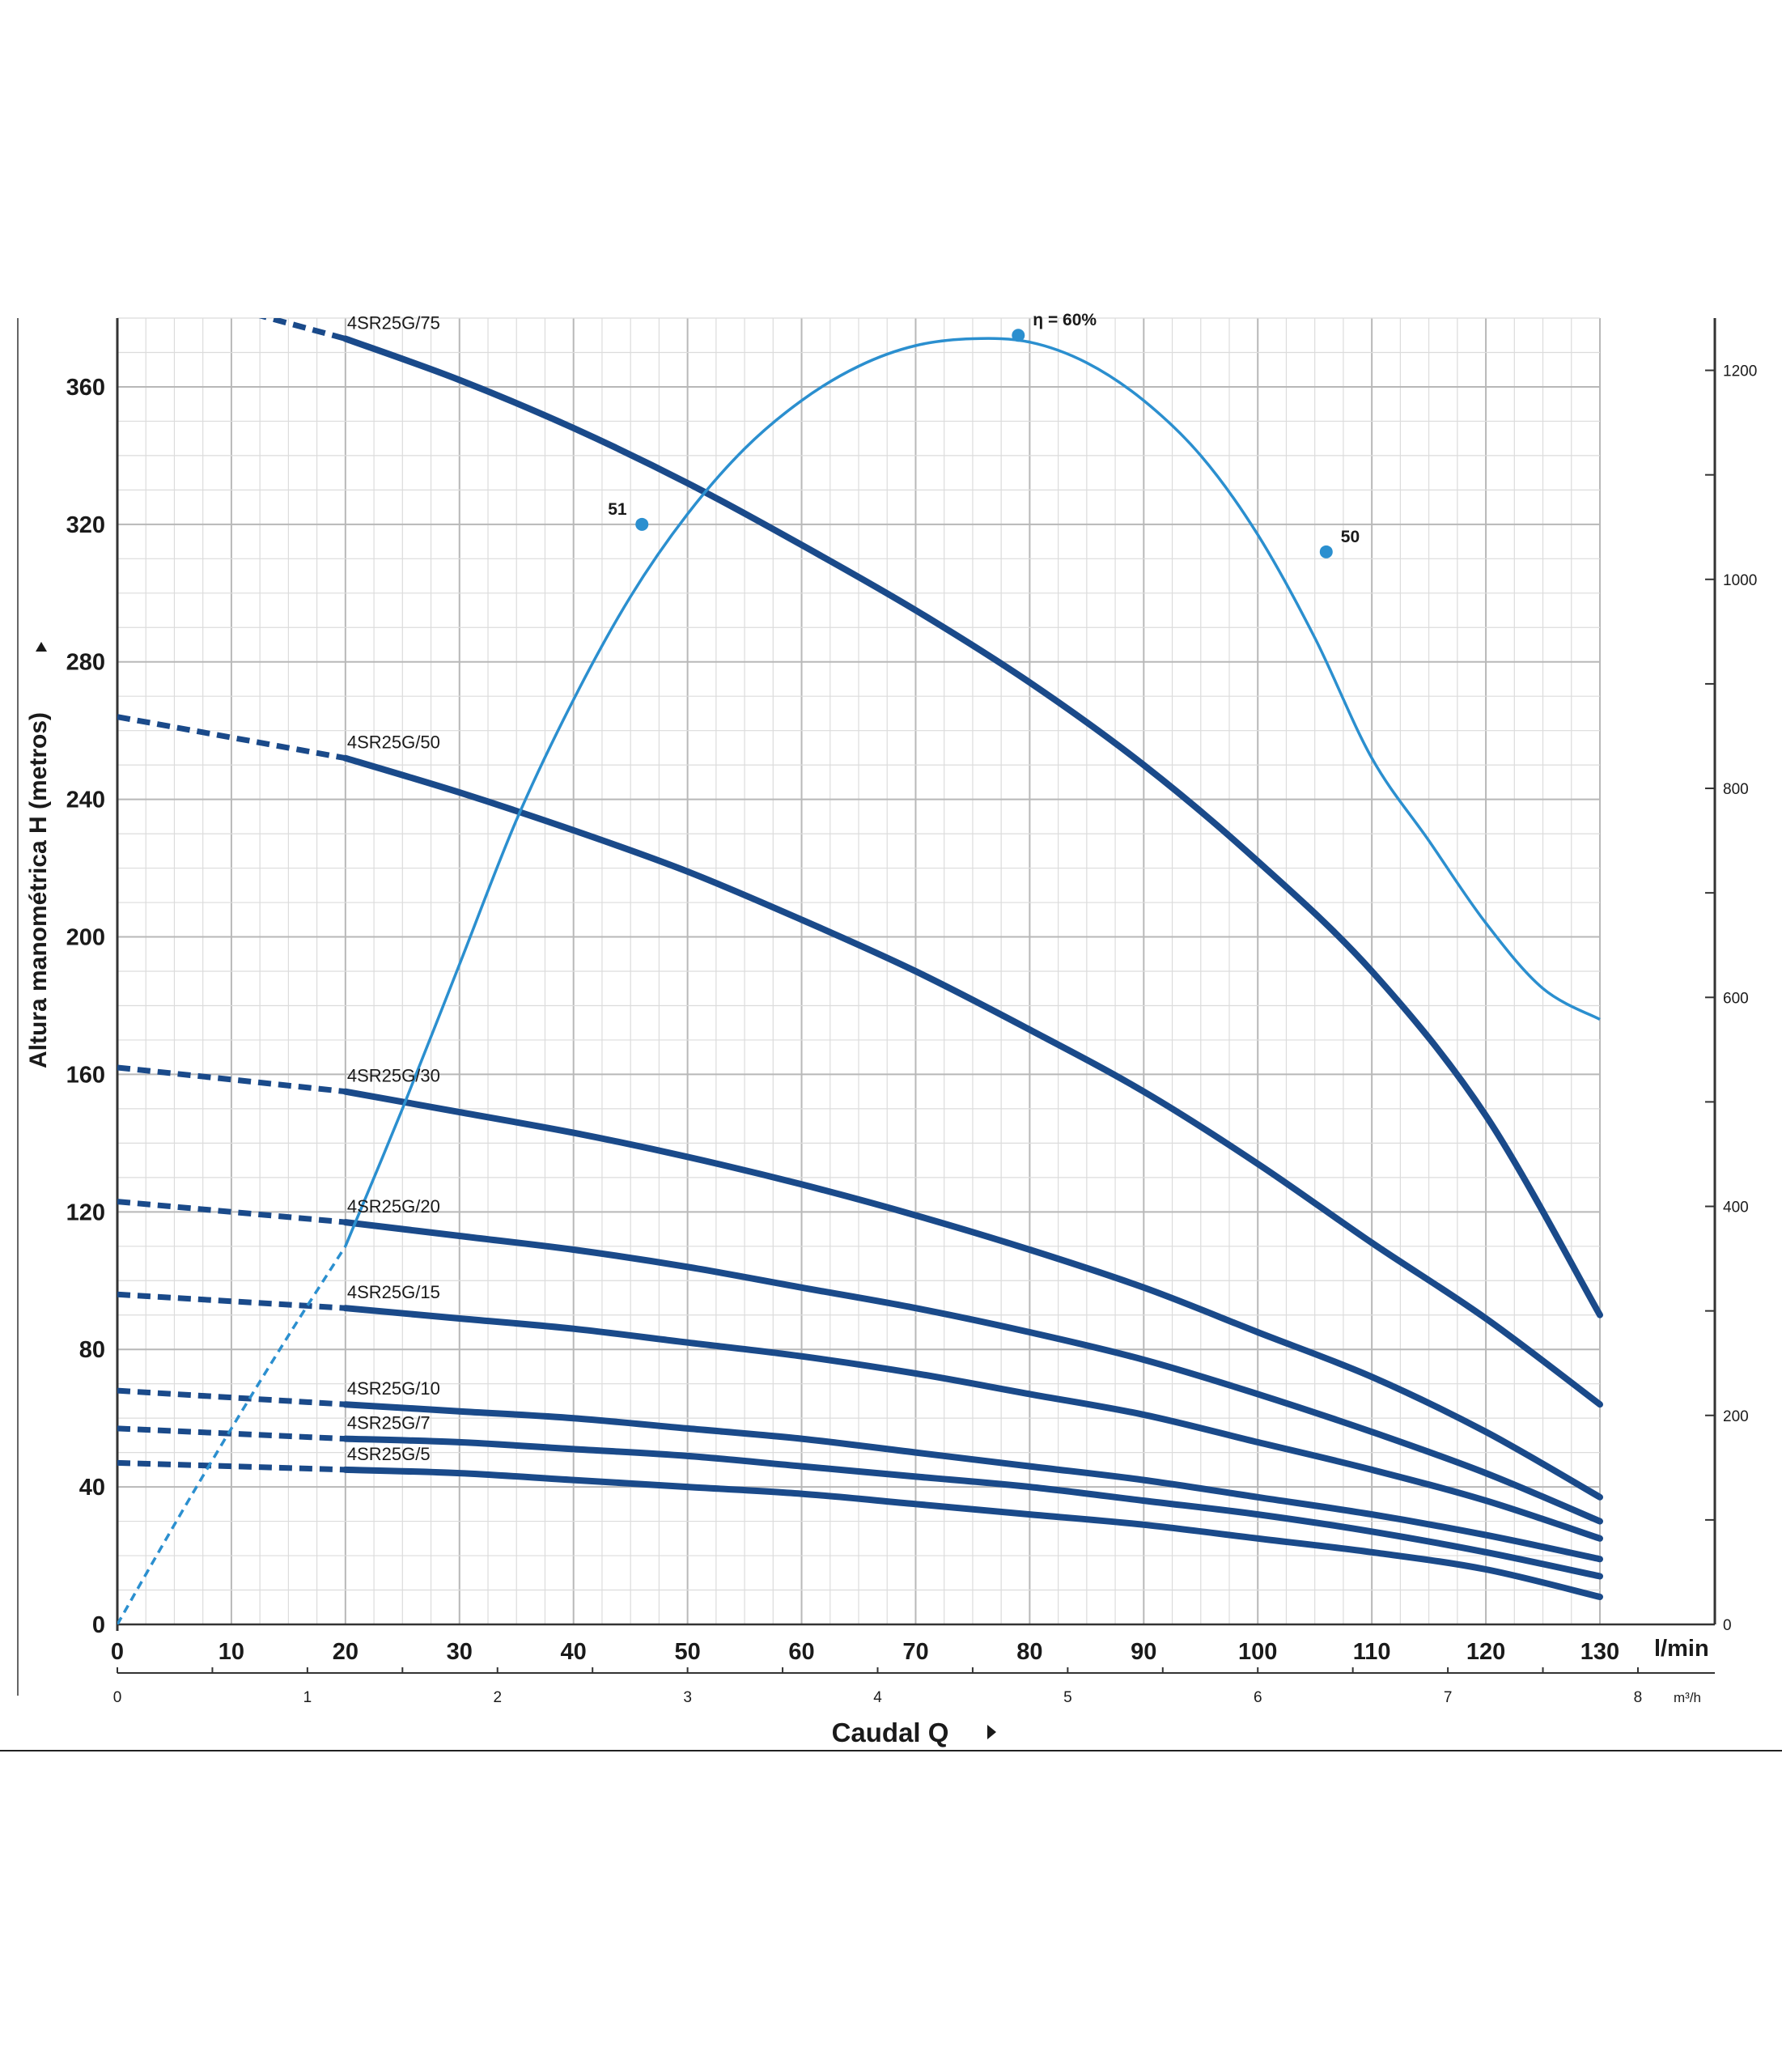  What do you see at coordinates (85, 663) in the screenshot?
I see `y-tick-label: 280` at bounding box center [85, 663].